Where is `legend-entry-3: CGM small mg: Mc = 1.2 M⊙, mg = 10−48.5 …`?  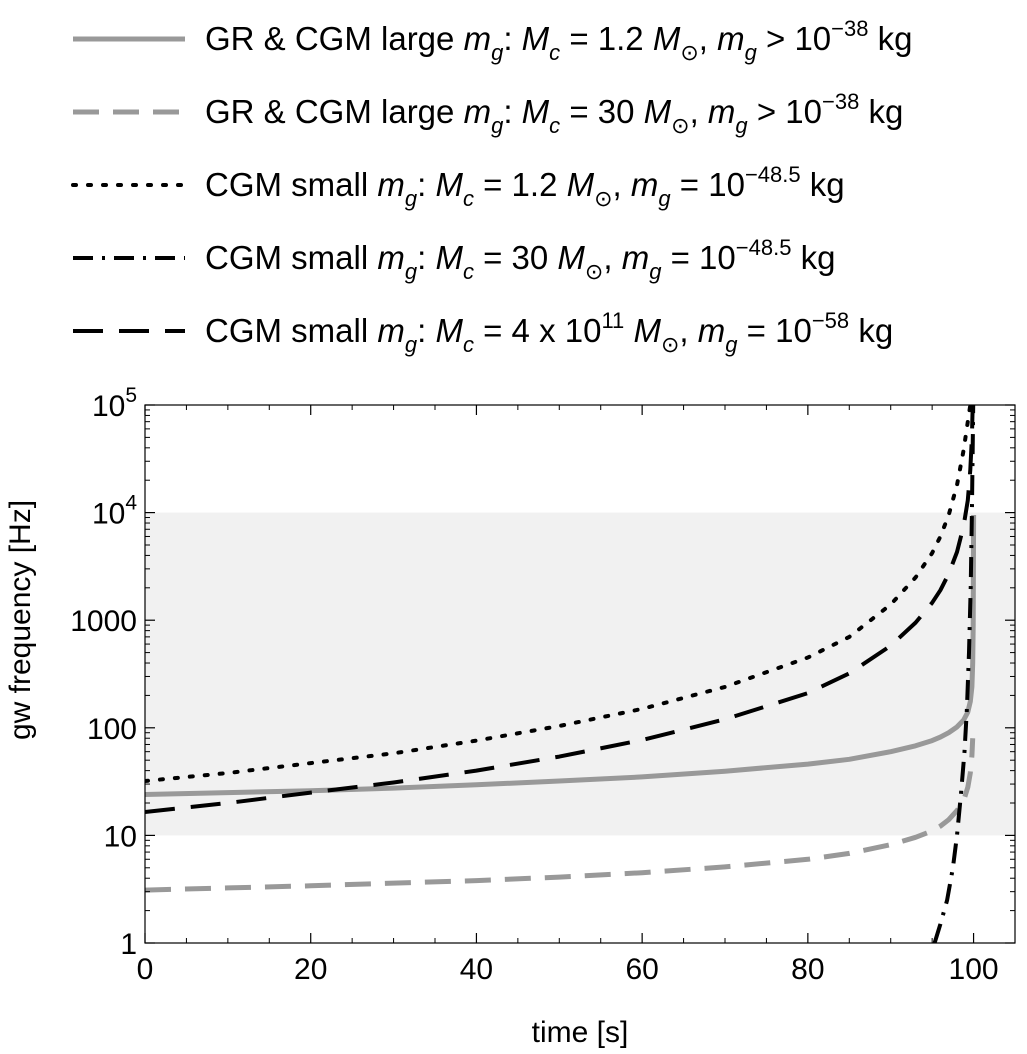
legend-entry-3: CGM small mg: Mc = 1.2 M⊙, mg = 10−48.5 … is located at coordinates (458, 186).